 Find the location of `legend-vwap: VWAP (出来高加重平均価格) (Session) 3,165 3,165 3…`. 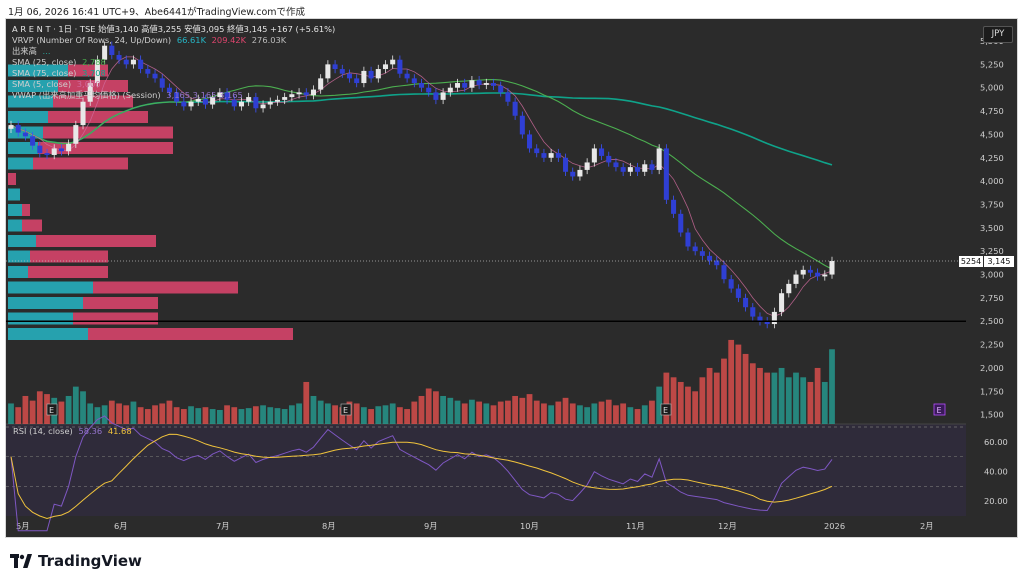

legend-vwap: VWAP (出来高加重平均価格) (Session) 3,165 3,165 3… is located at coordinates (173, 95).